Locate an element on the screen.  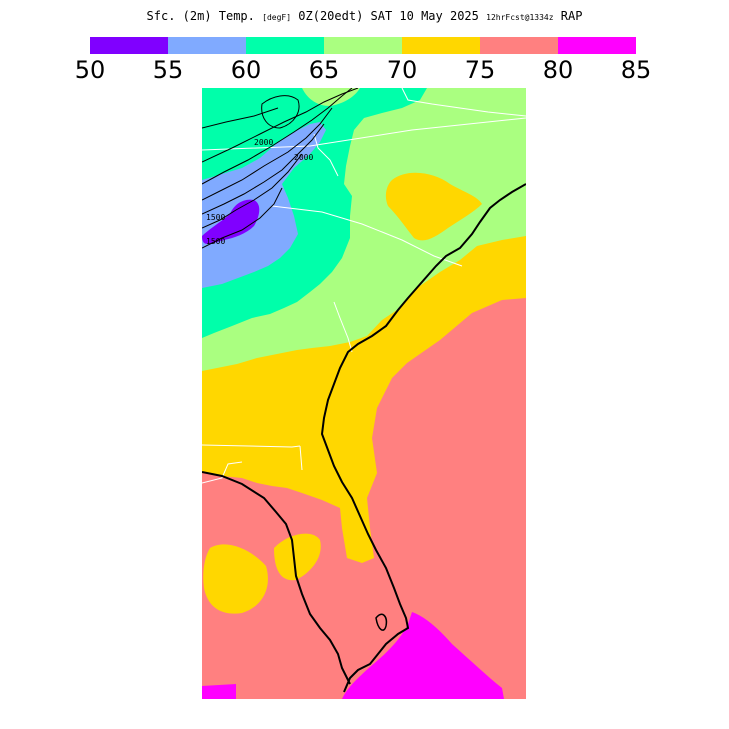
title-units: [degF] is located at coordinates (277, 17).